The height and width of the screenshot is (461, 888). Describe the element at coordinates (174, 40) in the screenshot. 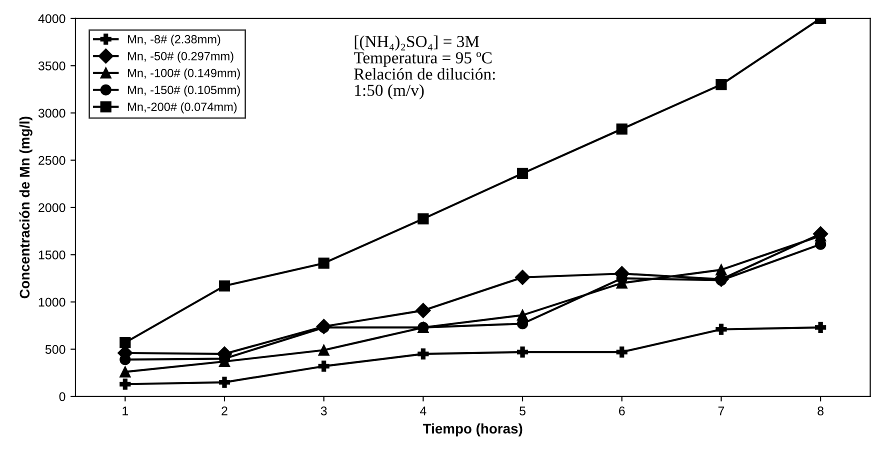

I see `legend-label: Mn, -8# (2.38mm)` at that location.